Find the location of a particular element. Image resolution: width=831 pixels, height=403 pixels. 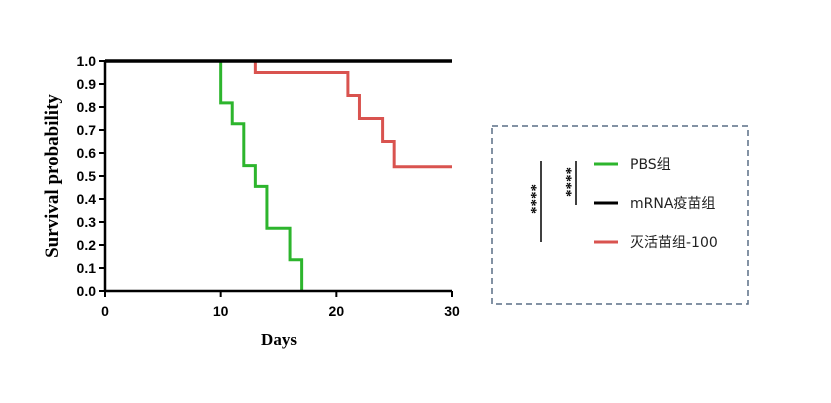

y-tick-label: 0.0 is located at coordinates (87, 291).